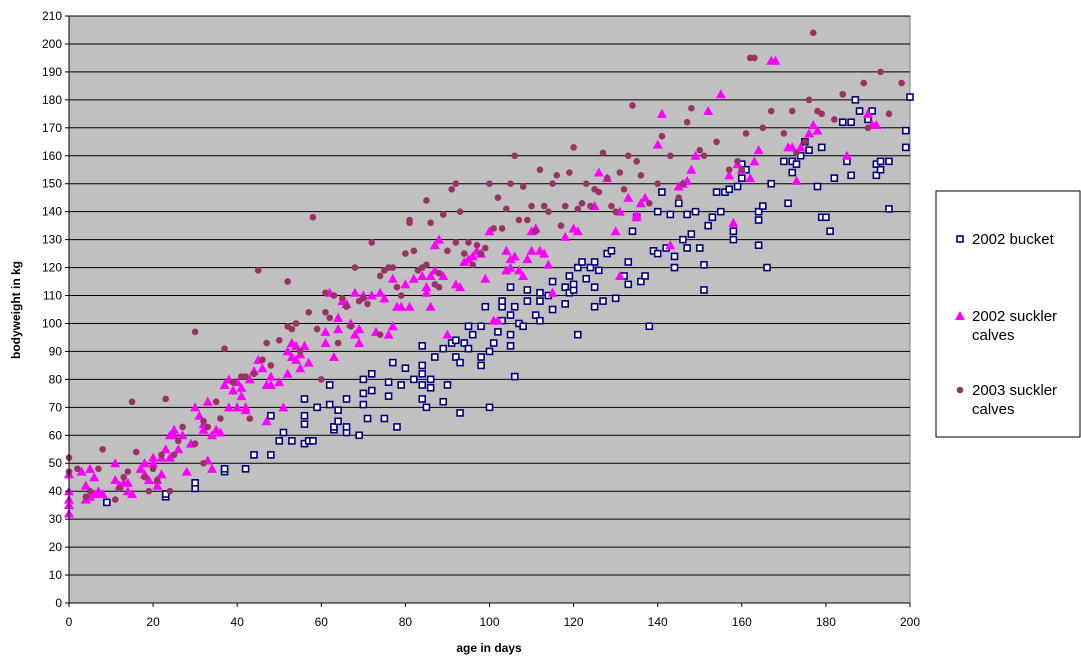 This screenshot has height=658, width=1081. What do you see at coordinates (1013, 239) in the screenshot?
I see `legend-label-1: 2002 bucket` at bounding box center [1013, 239].